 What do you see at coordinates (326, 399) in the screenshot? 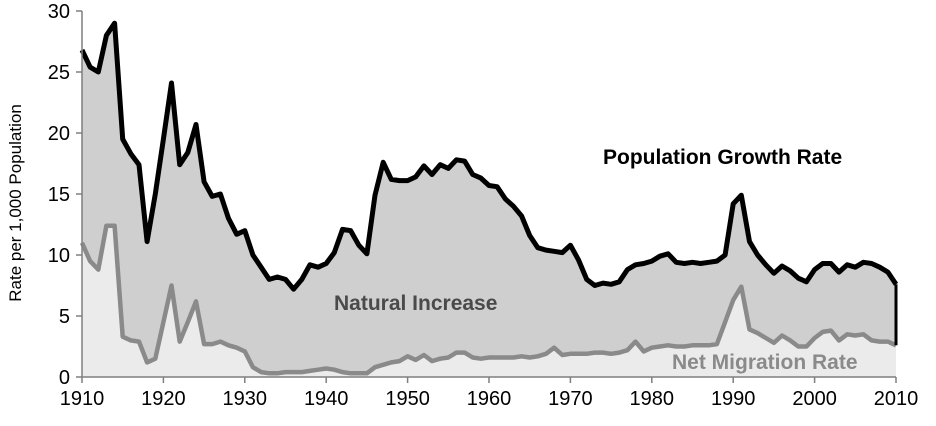
I see `x-tick-label: 1940` at bounding box center [326, 399].